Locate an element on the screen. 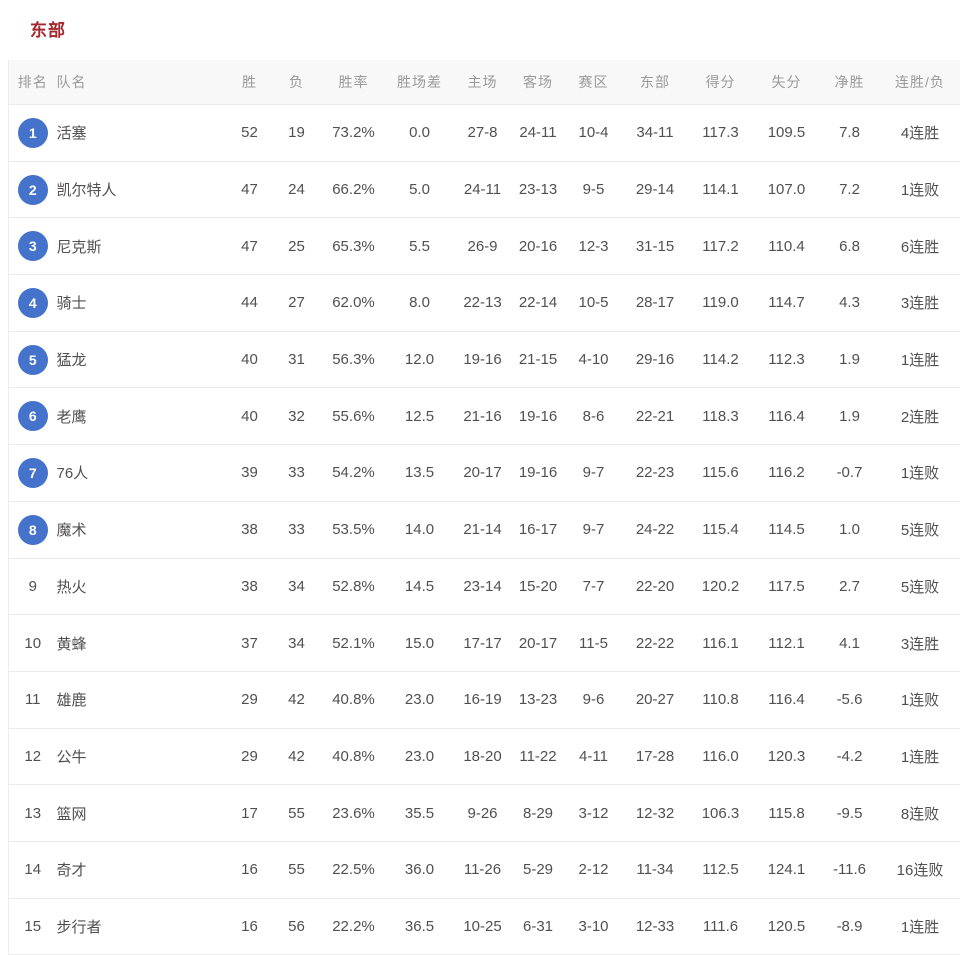 The image size is (960, 955). team-name: 魔术 is located at coordinates (71, 531).